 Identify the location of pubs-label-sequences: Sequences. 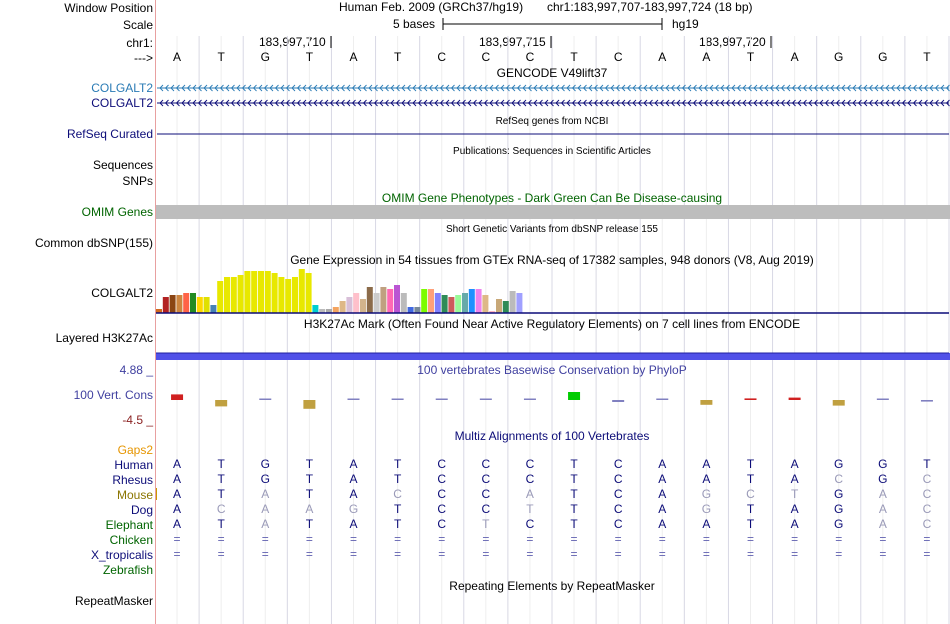
(122, 165).